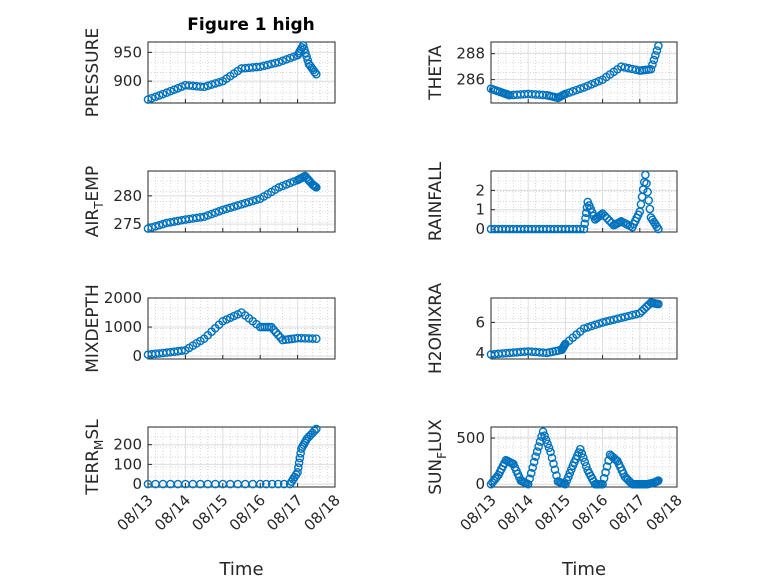  What do you see at coordinates (515, 512) in the screenshot?
I see `x-tick-label: 08/14` at bounding box center [515, 512].